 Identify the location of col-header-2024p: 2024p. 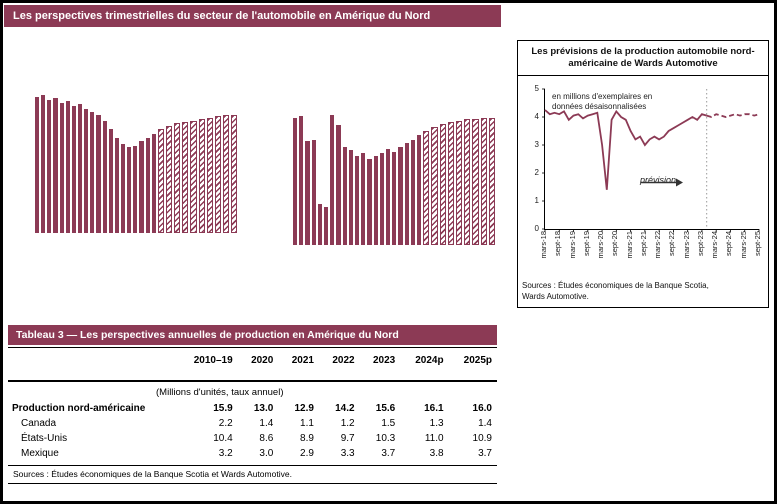
(424, 365).